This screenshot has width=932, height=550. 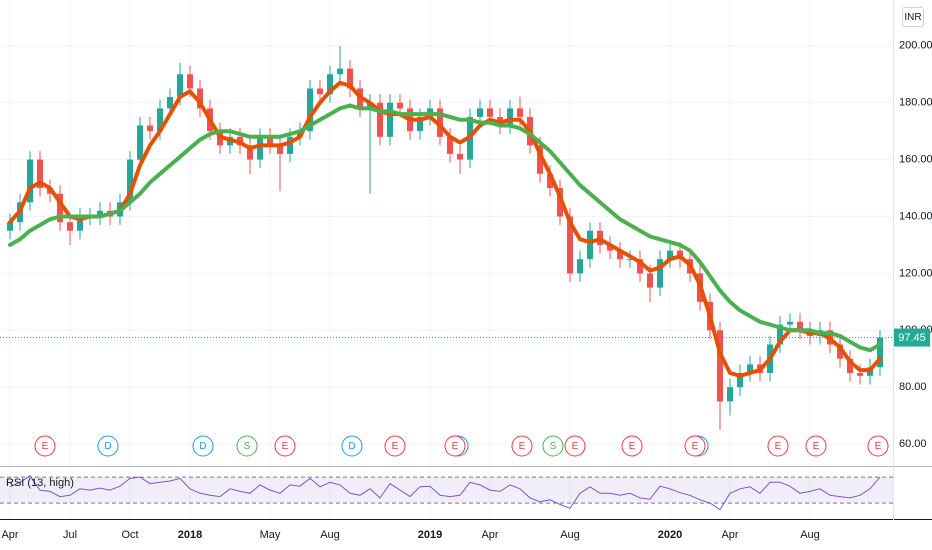 I want to click on rsi-pane, so click(x=446, y=493).